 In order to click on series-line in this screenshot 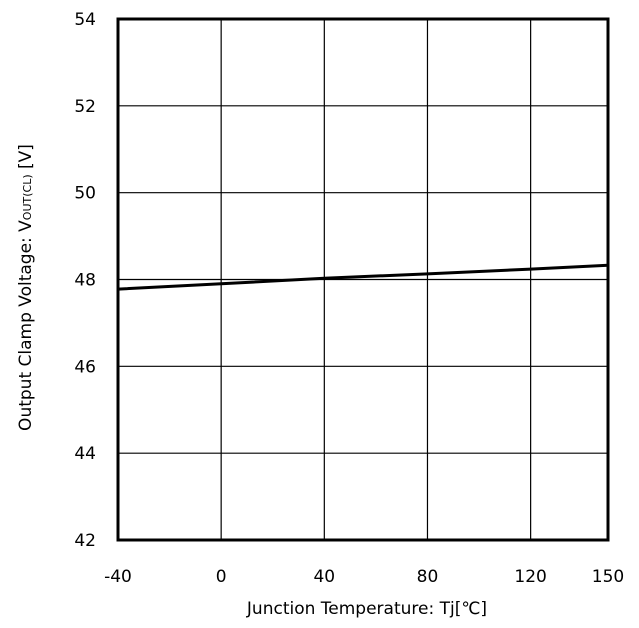, I will do `click(363, 277)`.